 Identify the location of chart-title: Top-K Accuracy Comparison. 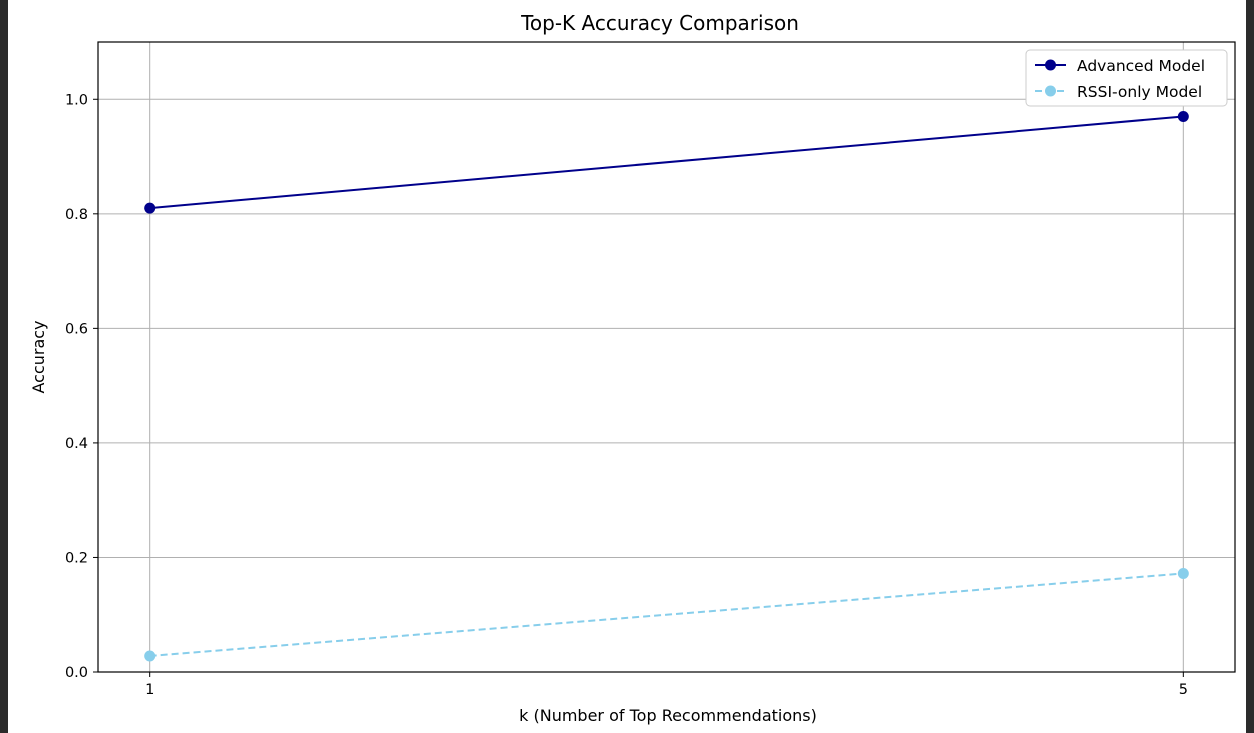
(659, 23).